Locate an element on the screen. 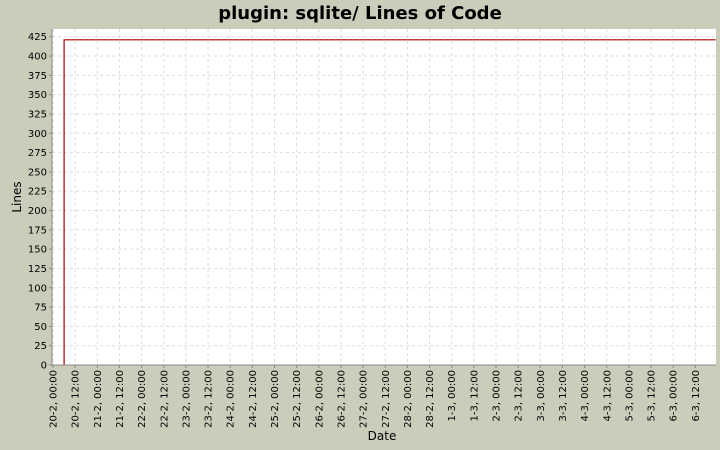 This screenshot has height=450, width=720. x-tick-label: 26-2, 00:00 is located at coordinates (319, 399).